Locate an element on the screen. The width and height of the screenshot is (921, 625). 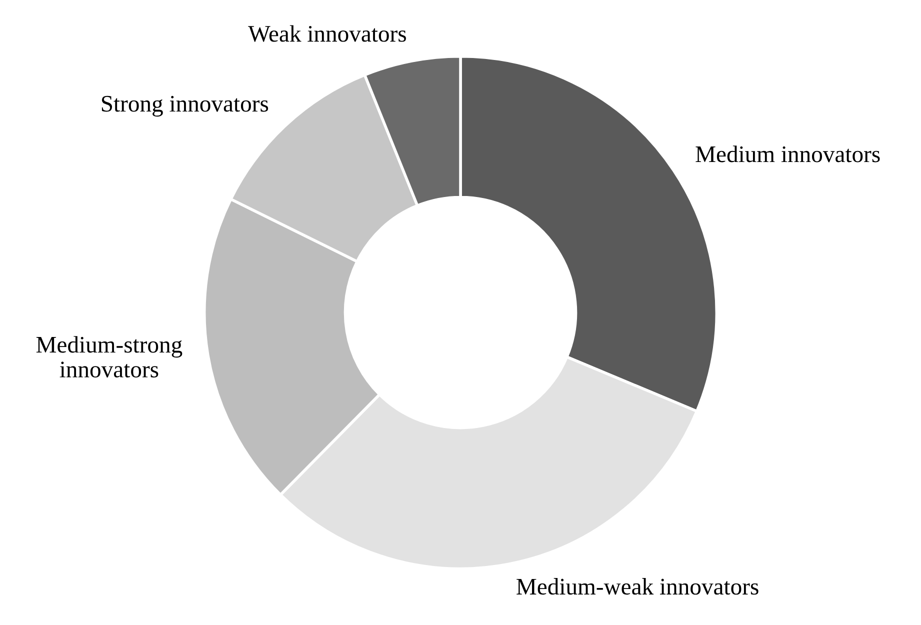
slice-label: Medium-strong innovators is located at coordinates (109, 357).